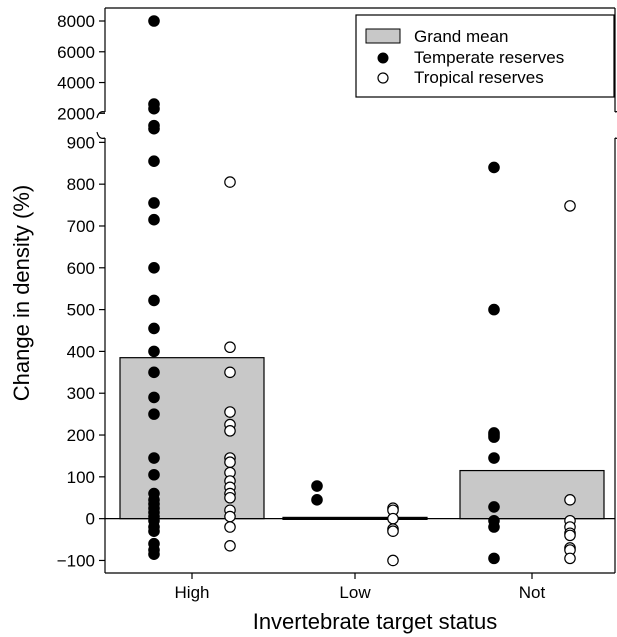 The width and height of the screenshot is (617, 637). Describe the element at coordinates (81, 142) in the screenshot. I see `y-tick-label: 900` at that location.